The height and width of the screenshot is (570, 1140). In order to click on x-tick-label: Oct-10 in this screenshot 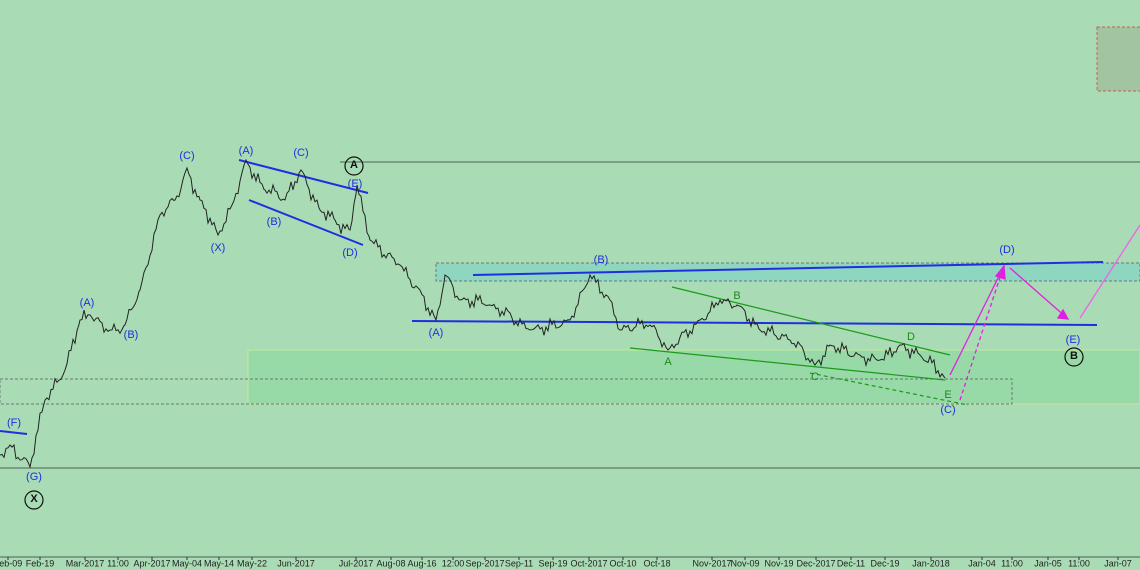, I will do `click(622, 563)`.